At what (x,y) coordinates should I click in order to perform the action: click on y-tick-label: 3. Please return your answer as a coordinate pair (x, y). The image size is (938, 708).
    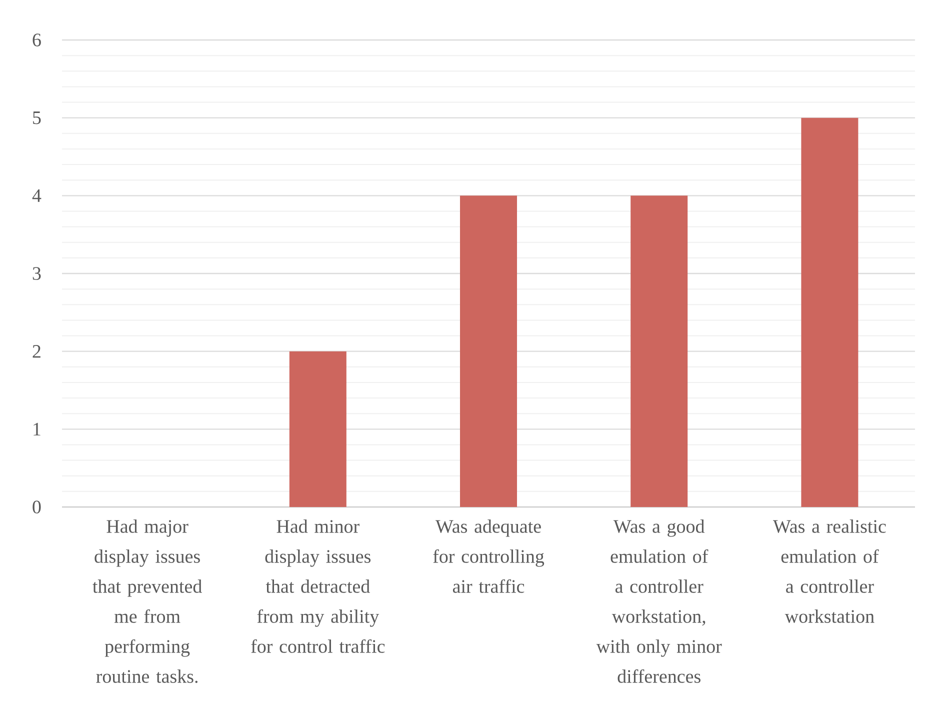
    Looking at the image, I should click on (36, 273).